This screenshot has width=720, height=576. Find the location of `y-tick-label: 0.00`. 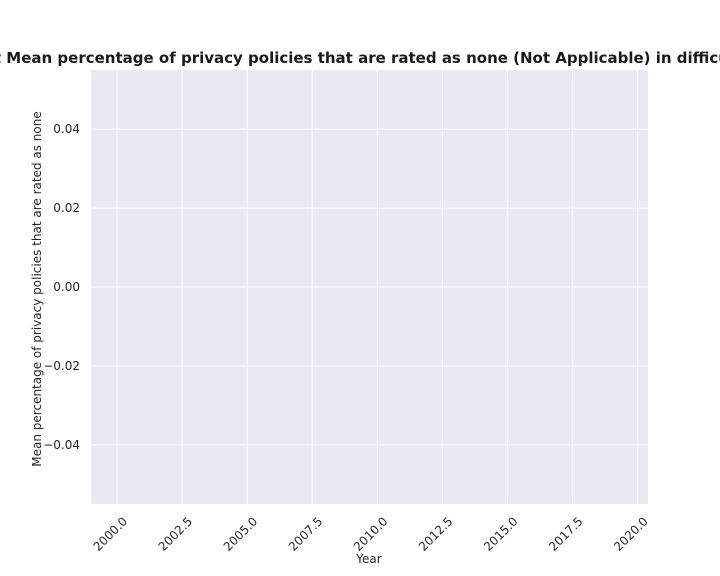

y-tick-label: 0.00 is located at coordinates (66, 287).